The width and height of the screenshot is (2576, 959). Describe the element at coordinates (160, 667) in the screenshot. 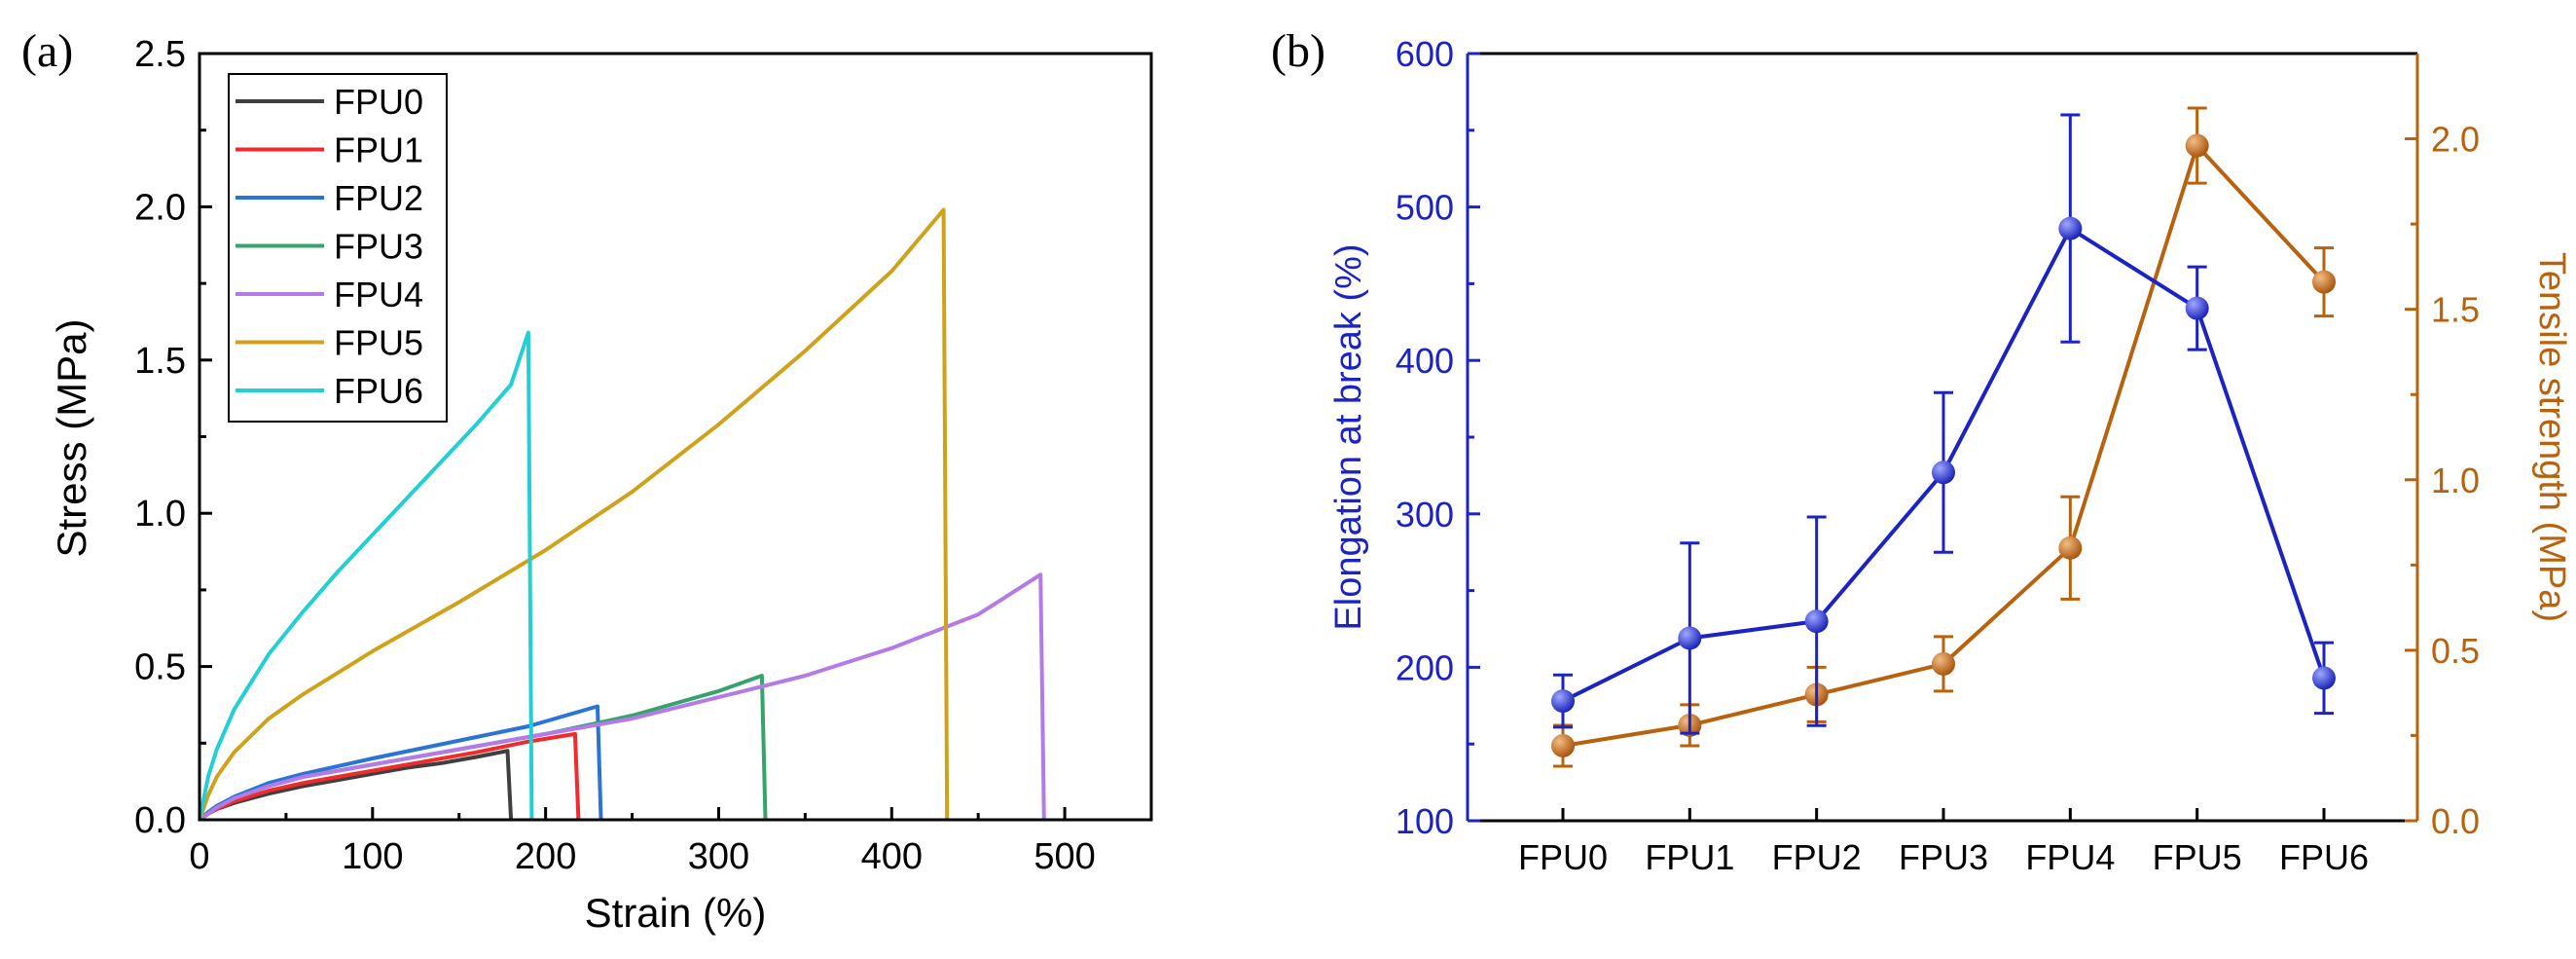

I see `y-tick-label: 0.5` at that location.